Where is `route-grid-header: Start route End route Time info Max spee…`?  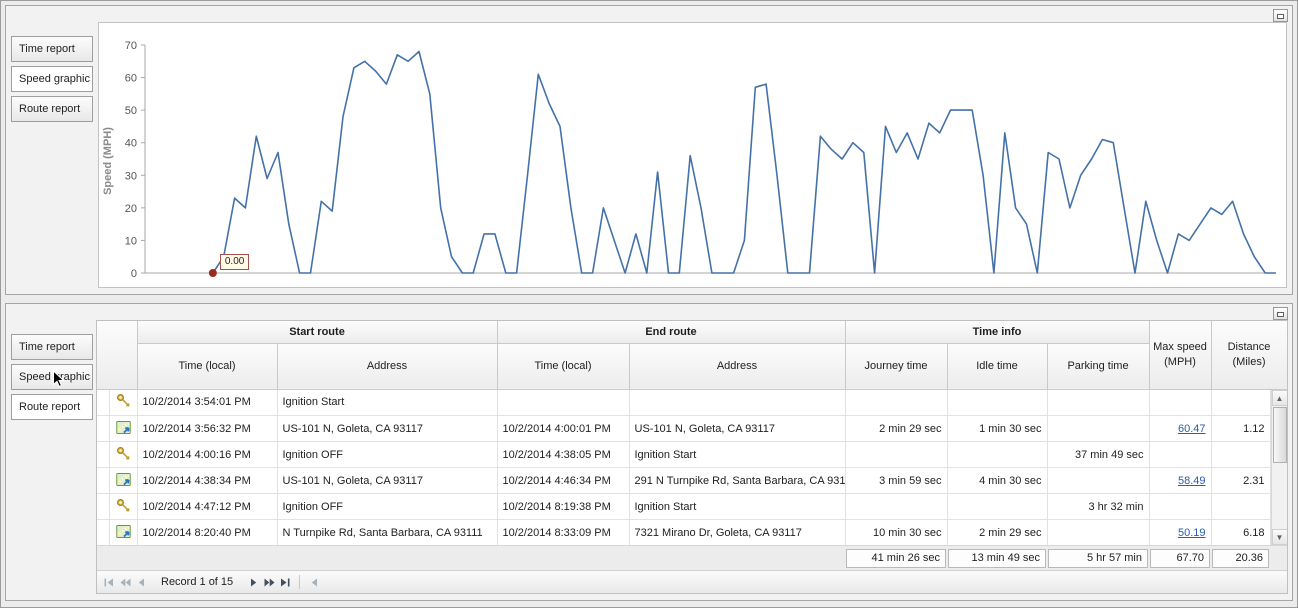 route-grid-header: Start route End route Time info Max spee… is located at coordinates (692, 355).